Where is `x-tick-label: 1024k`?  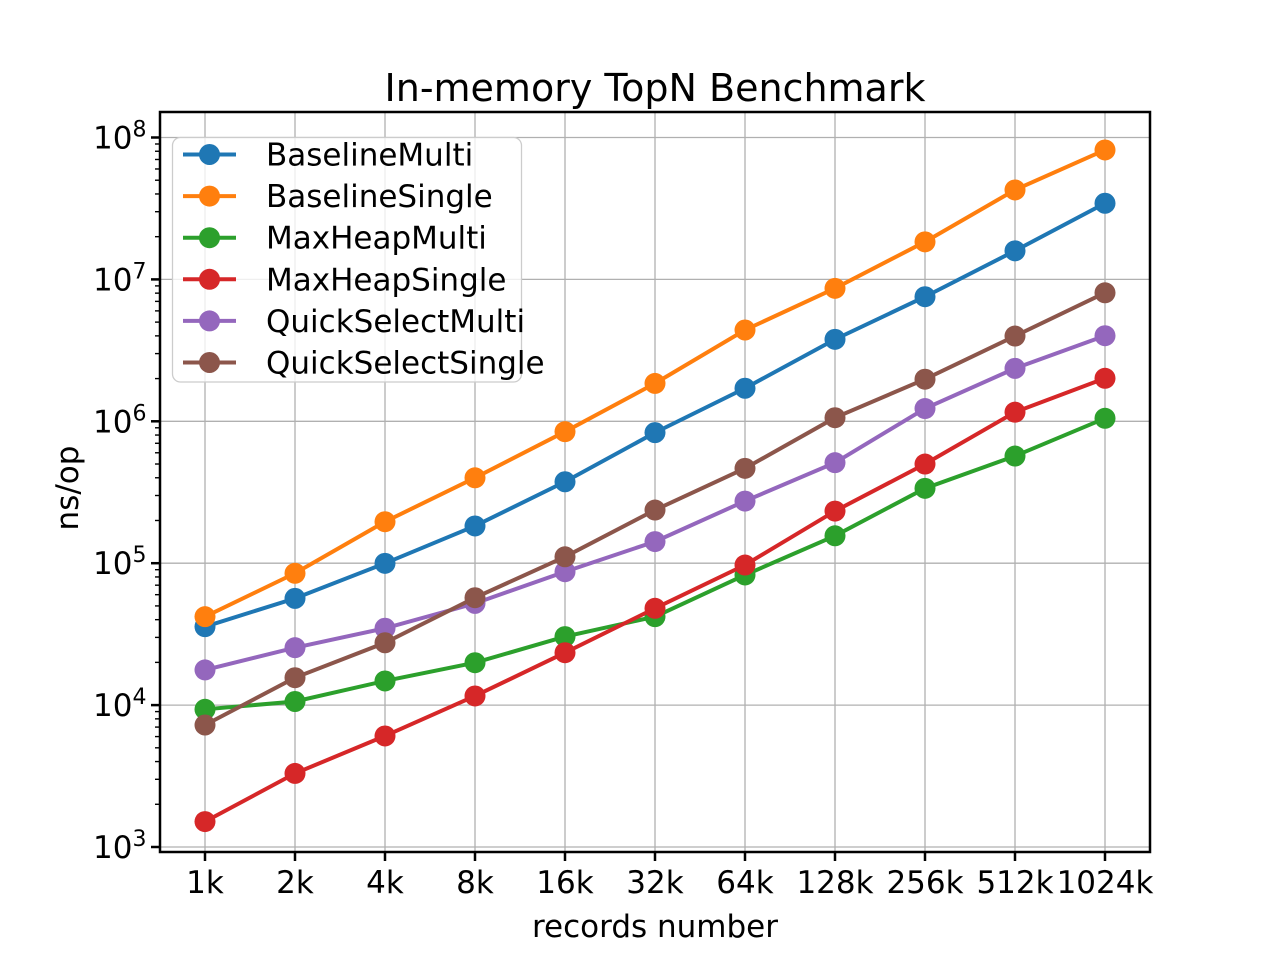 x-tick-label: 1024k is located at coordinates (1105, 883).